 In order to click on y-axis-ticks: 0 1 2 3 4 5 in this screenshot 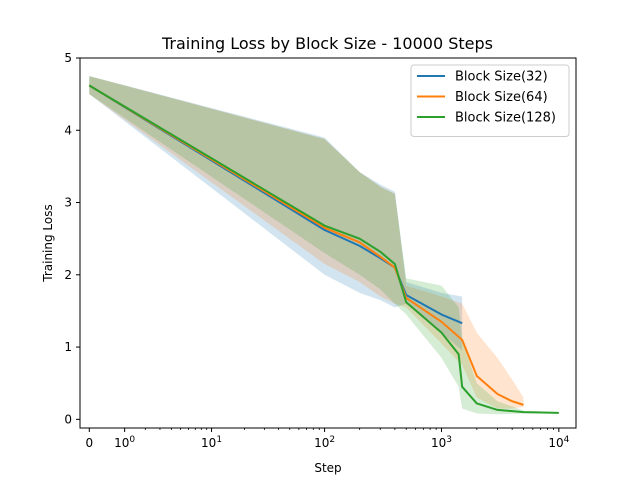, I will do `click(72, 238)`.